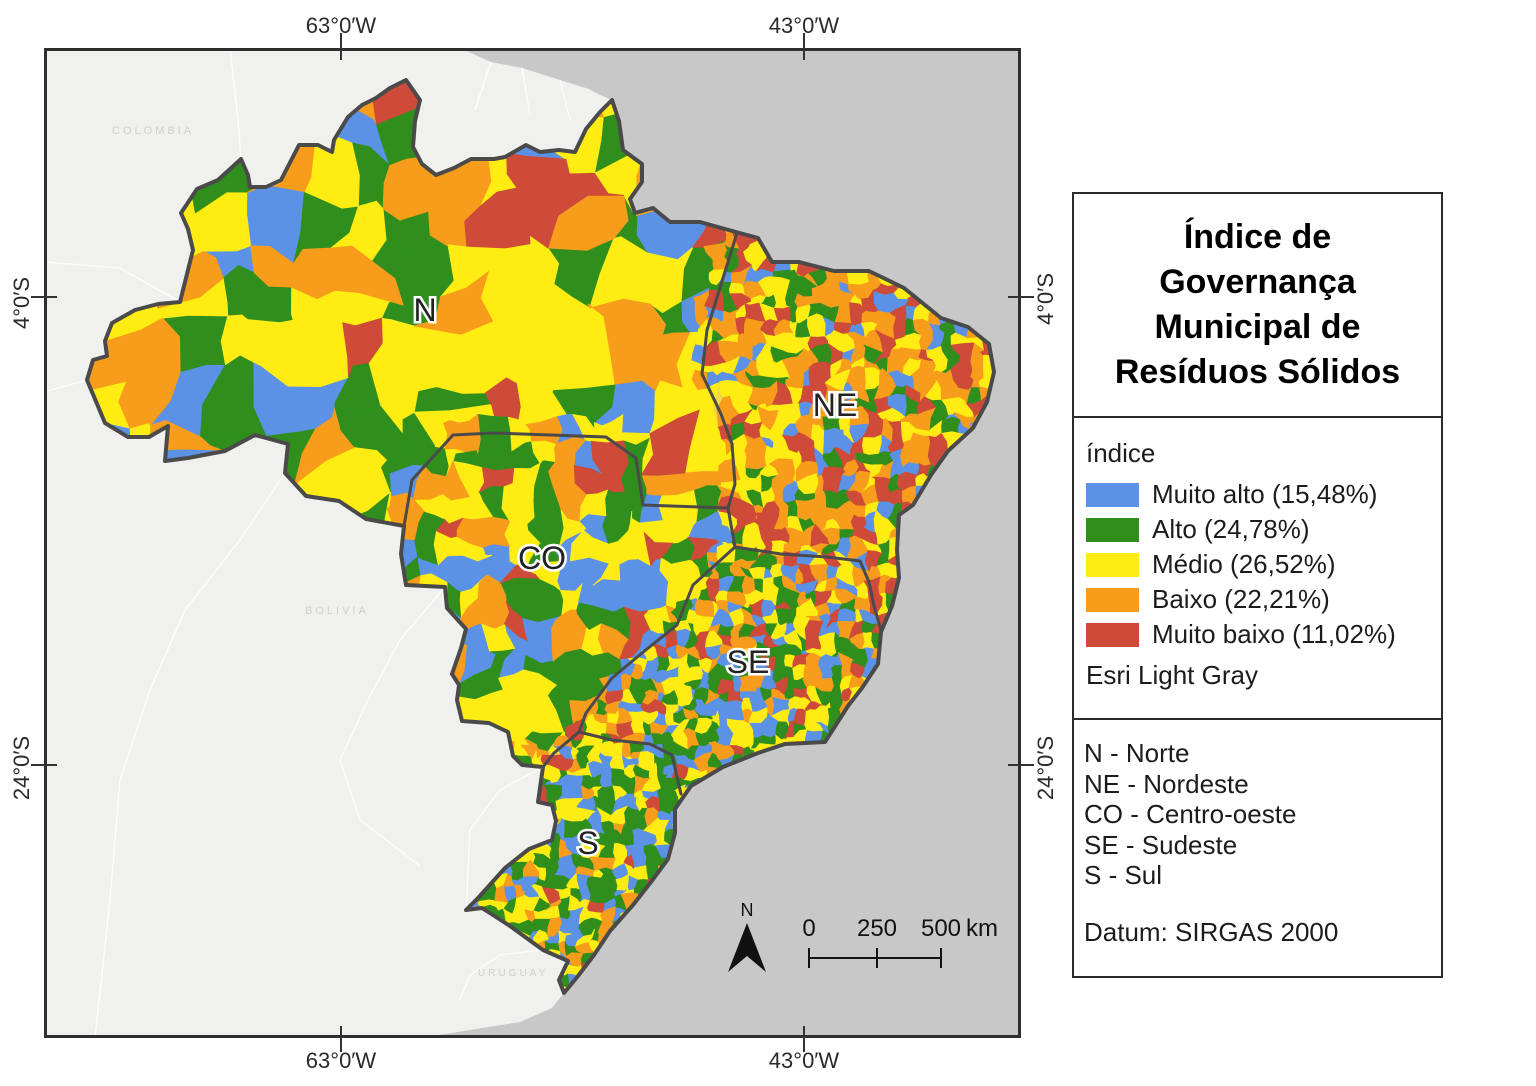 Image resolution: width=1536 pixels, height=1086 pixels. I want to click on graticule-label-top-west: 63°0′W, so click(341, 25).